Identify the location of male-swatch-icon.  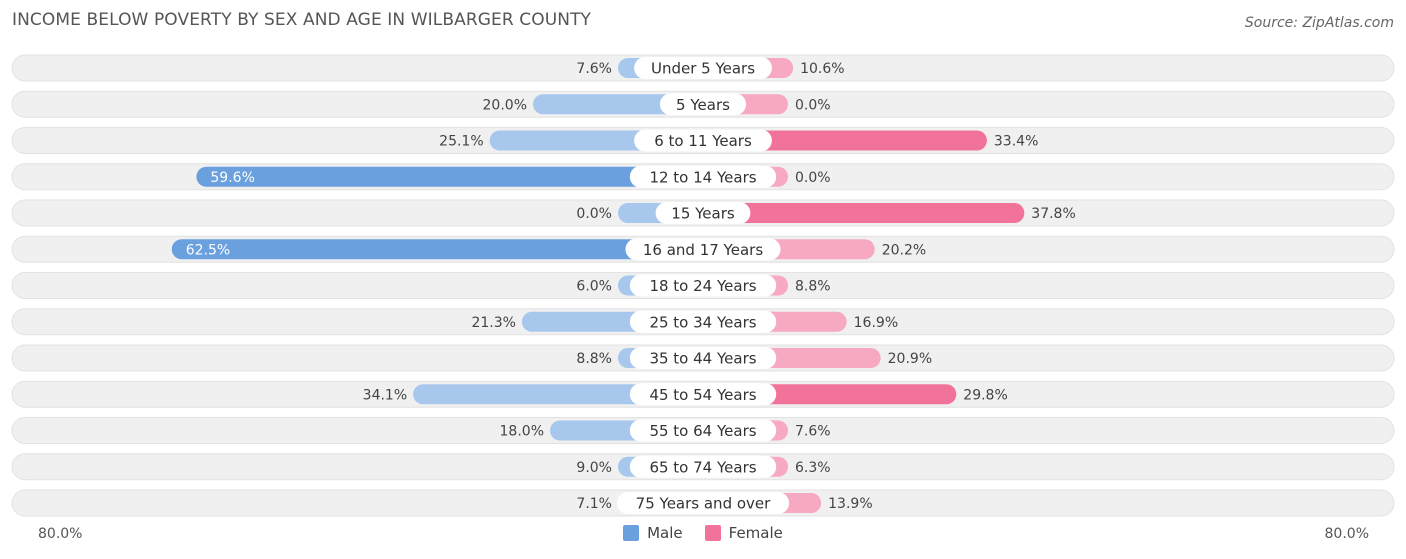
(631, 533).